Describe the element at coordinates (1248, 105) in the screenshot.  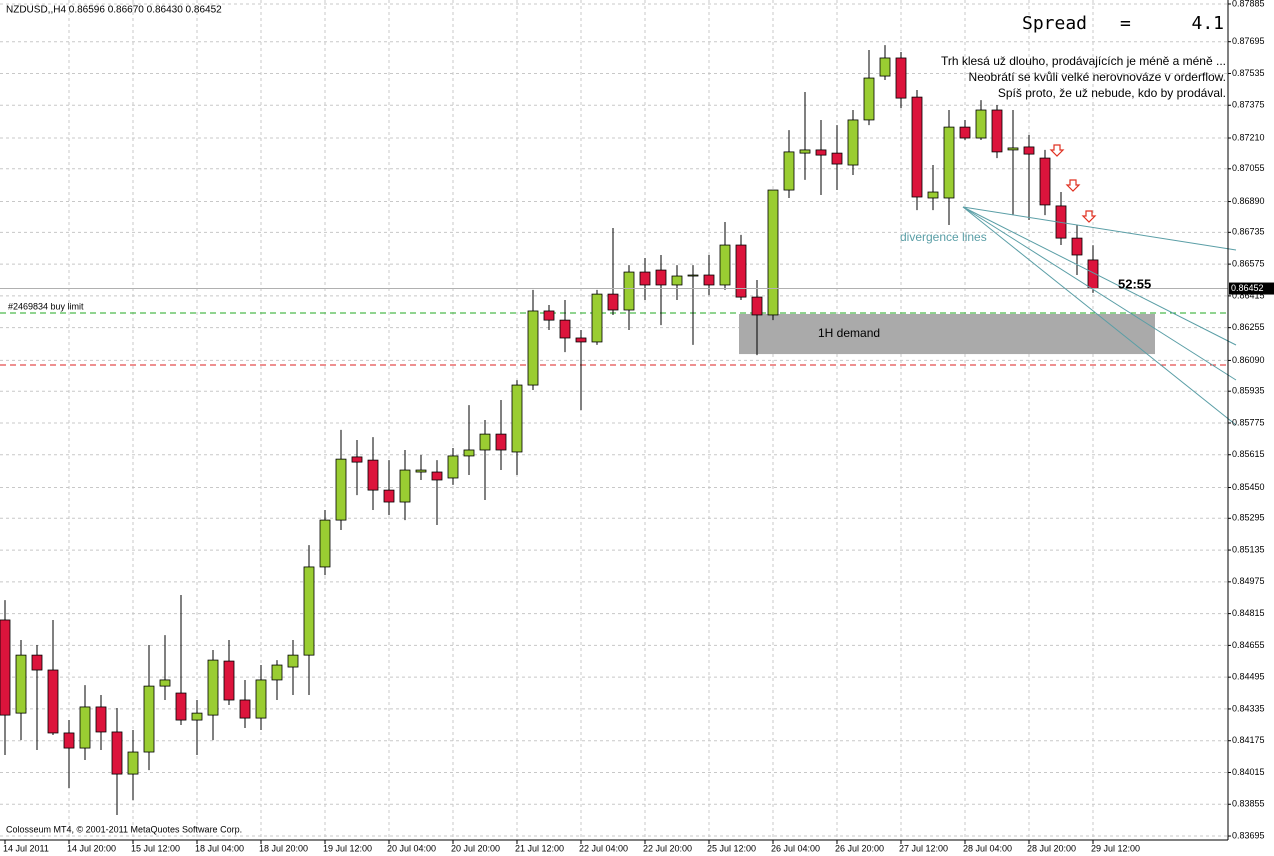
I see `y-tick-label: 0.87375` at that location.